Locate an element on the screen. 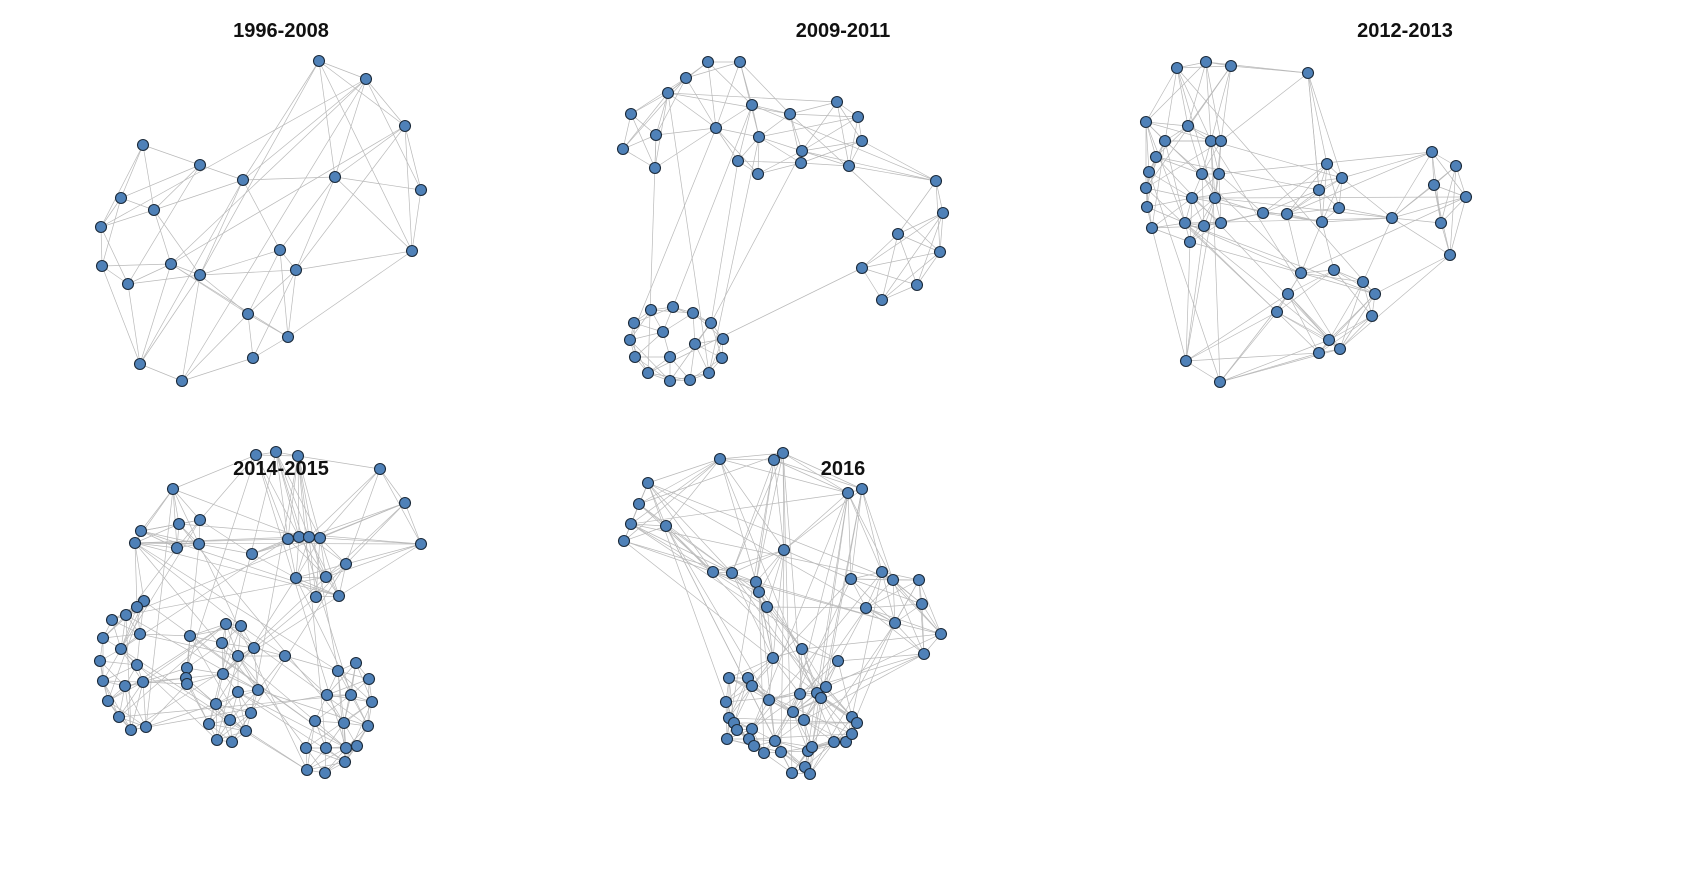 Image resolution: width=1688 pixels, height=877 pixels. network-graph is located at coordinates (260, 612).